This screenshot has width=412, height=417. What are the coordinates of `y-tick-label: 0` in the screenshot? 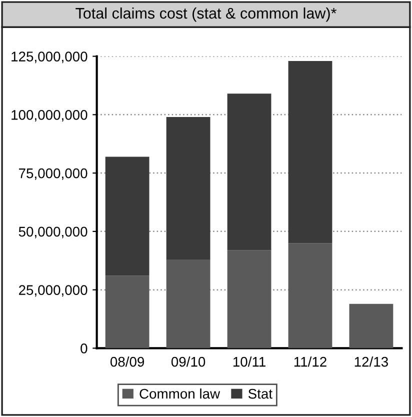 It's located at (84, 349).